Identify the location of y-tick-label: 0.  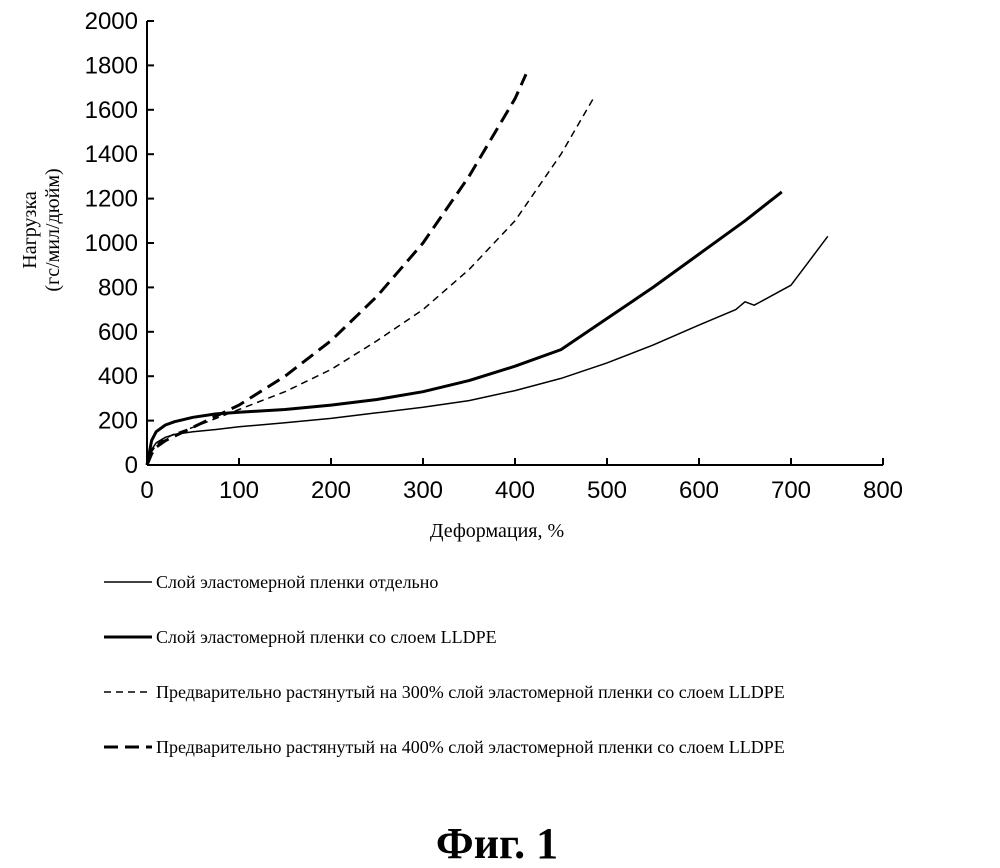
(131, 465).